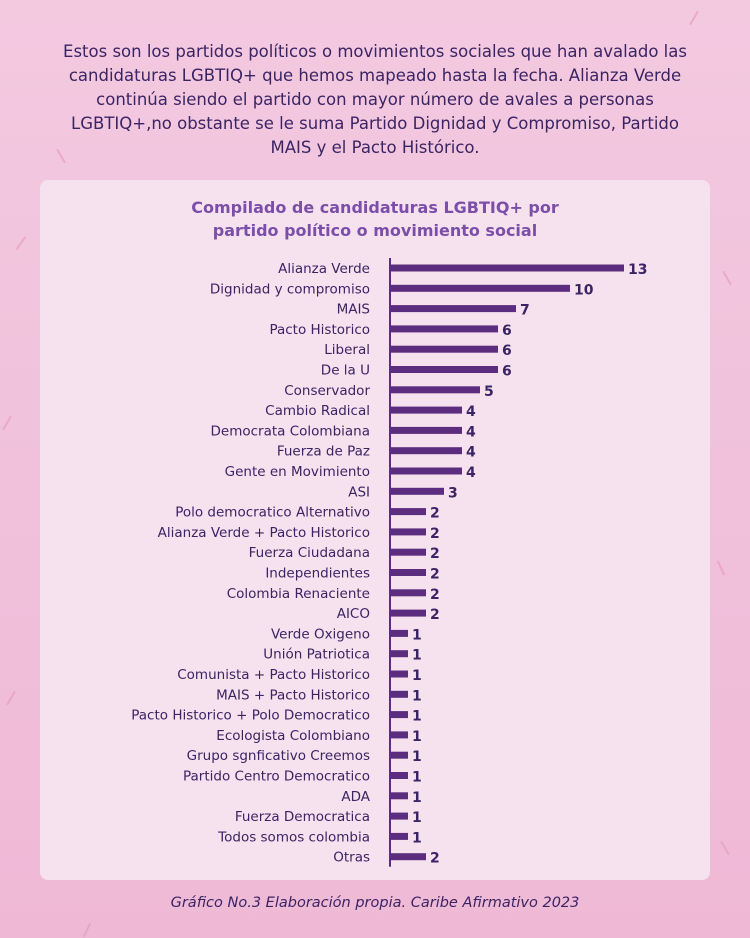 This screenshot has width=750, height=938. I want to click on category-label: MAIS + Pacto Historico, so click(293, 695).